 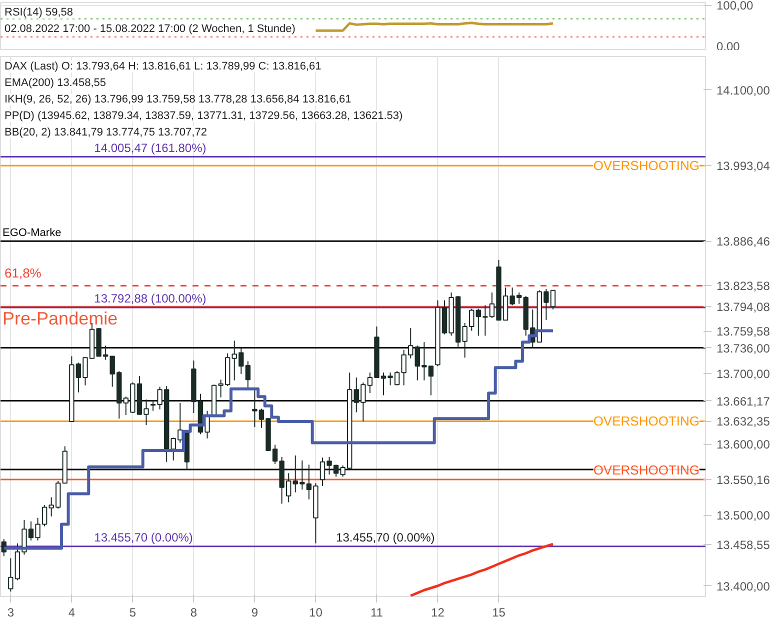 What do you see at coordinates (743, 515) in the screenshot?
I see `y-tick-label: 13.500,00` at bounding box center [743, 515].